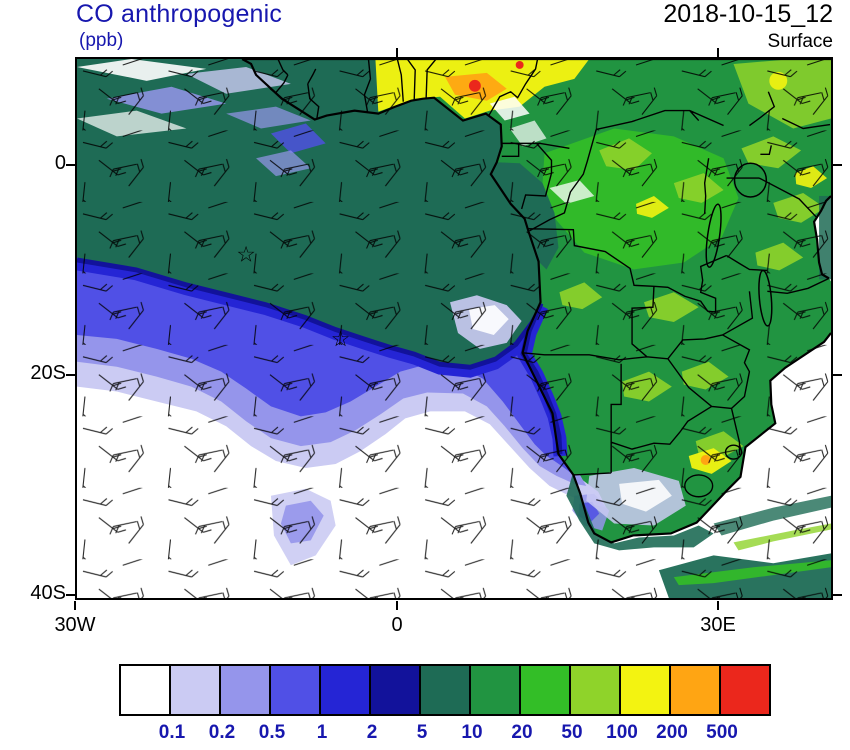 The width and height of the screenshot is (850, 750). What do you see at coordinates (60, 163) in the screenshot?
I see `y-axis-label-0: 0` at bounding box center [60, 163].